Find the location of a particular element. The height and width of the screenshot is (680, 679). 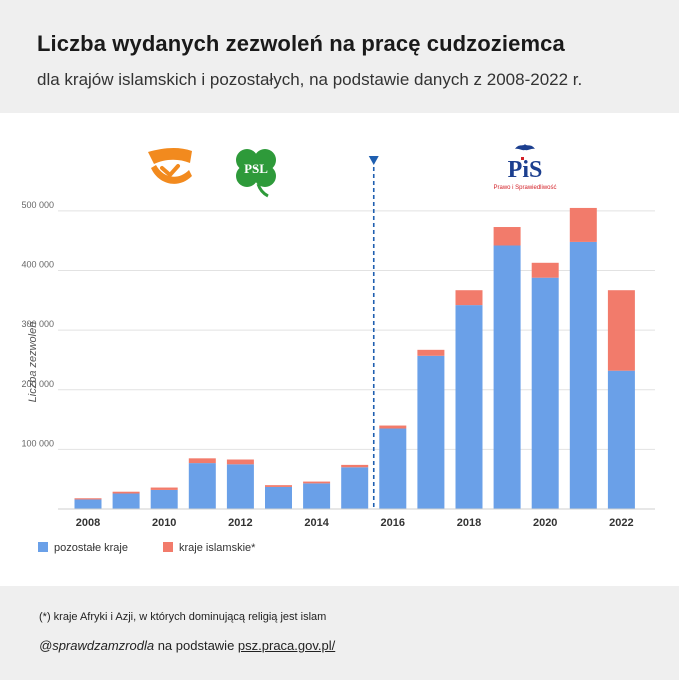

bar-pozostale-2010 is located at coordinates (164, 499).